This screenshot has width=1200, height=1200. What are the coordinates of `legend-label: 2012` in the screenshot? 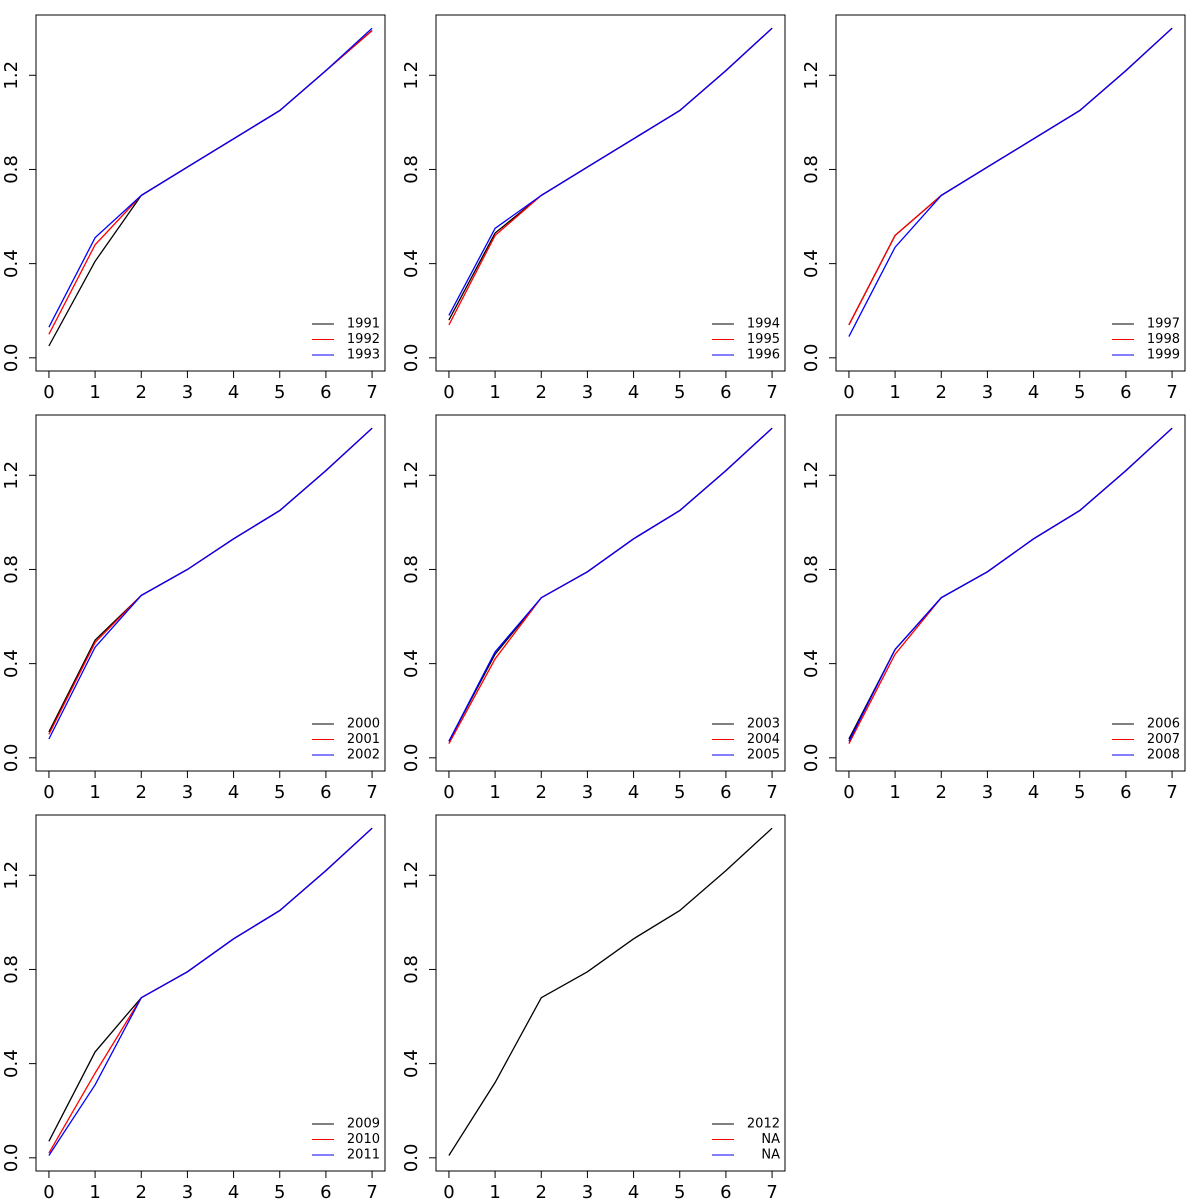 It's located at (763, 1124).